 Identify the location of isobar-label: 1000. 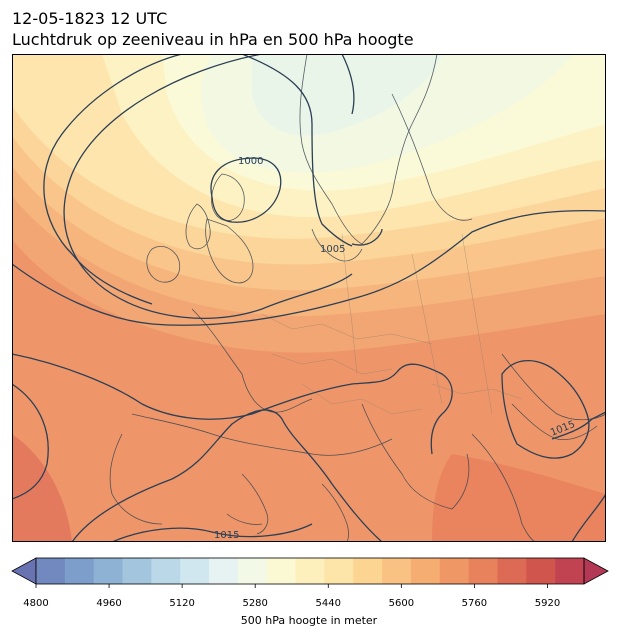
(250, 161).